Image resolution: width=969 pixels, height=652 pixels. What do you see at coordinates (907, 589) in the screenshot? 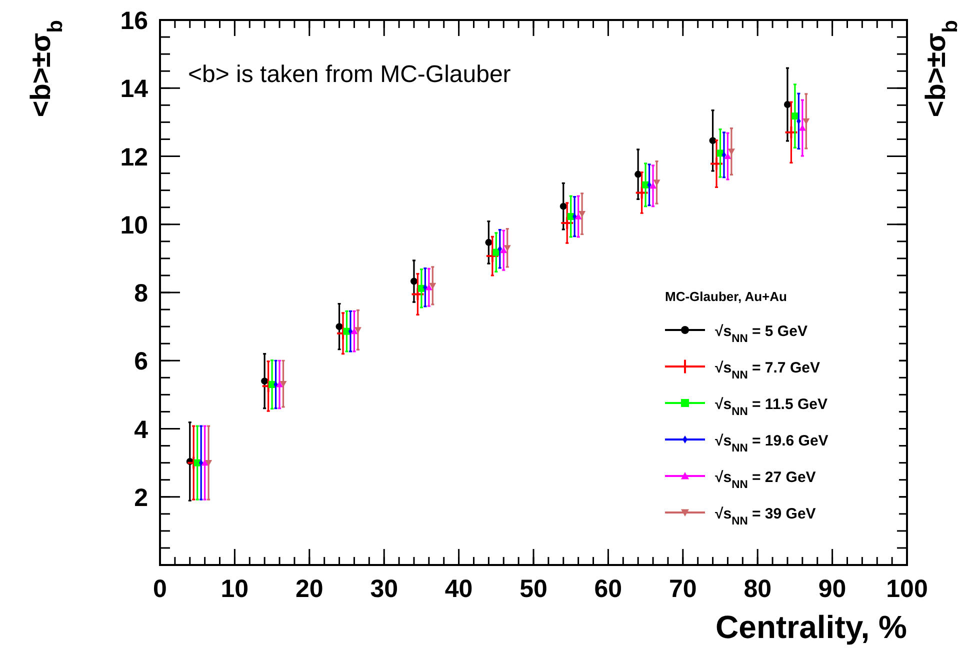
I see `x-tick-label: 100` at bounding box center [907, 589].